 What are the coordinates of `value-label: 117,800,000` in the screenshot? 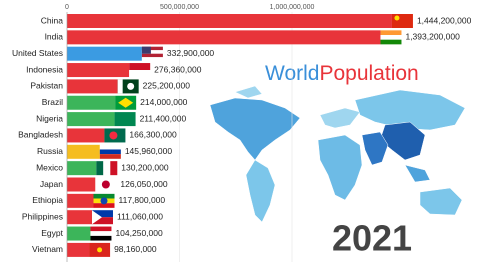 It's located at (142, 200).